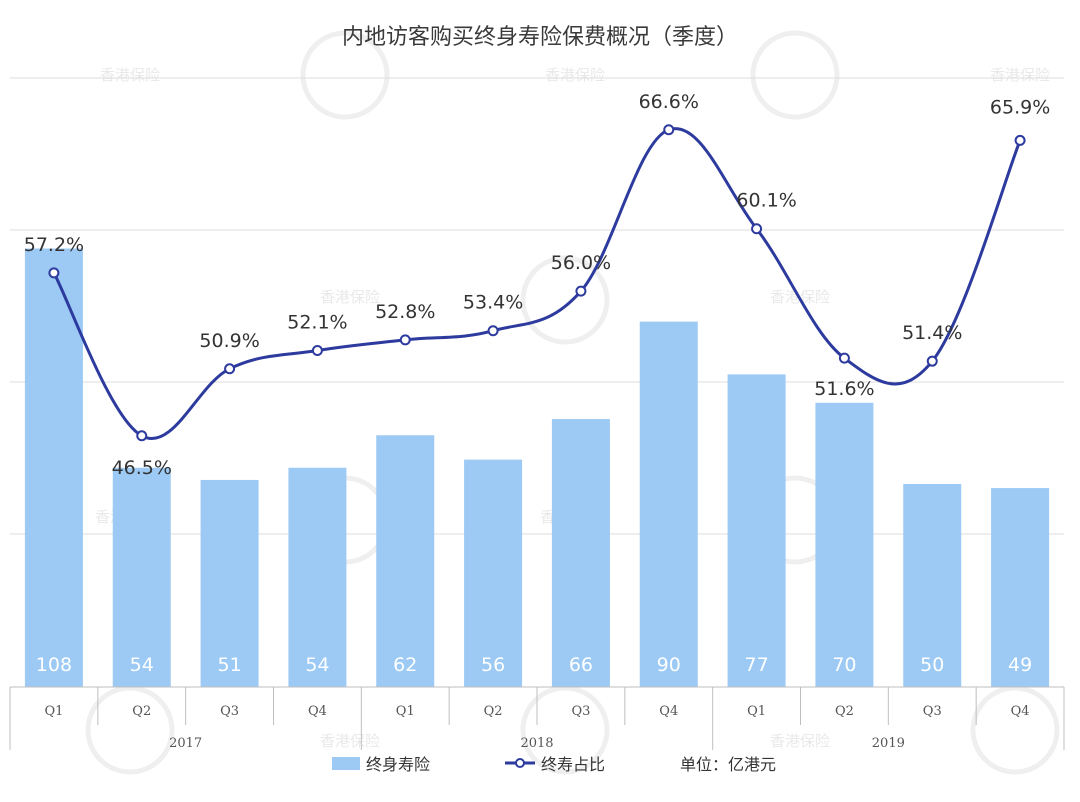 This screenshot has width=1080, height=802. I want to click on line-value-label: 65.9%, so click(1020, 107).